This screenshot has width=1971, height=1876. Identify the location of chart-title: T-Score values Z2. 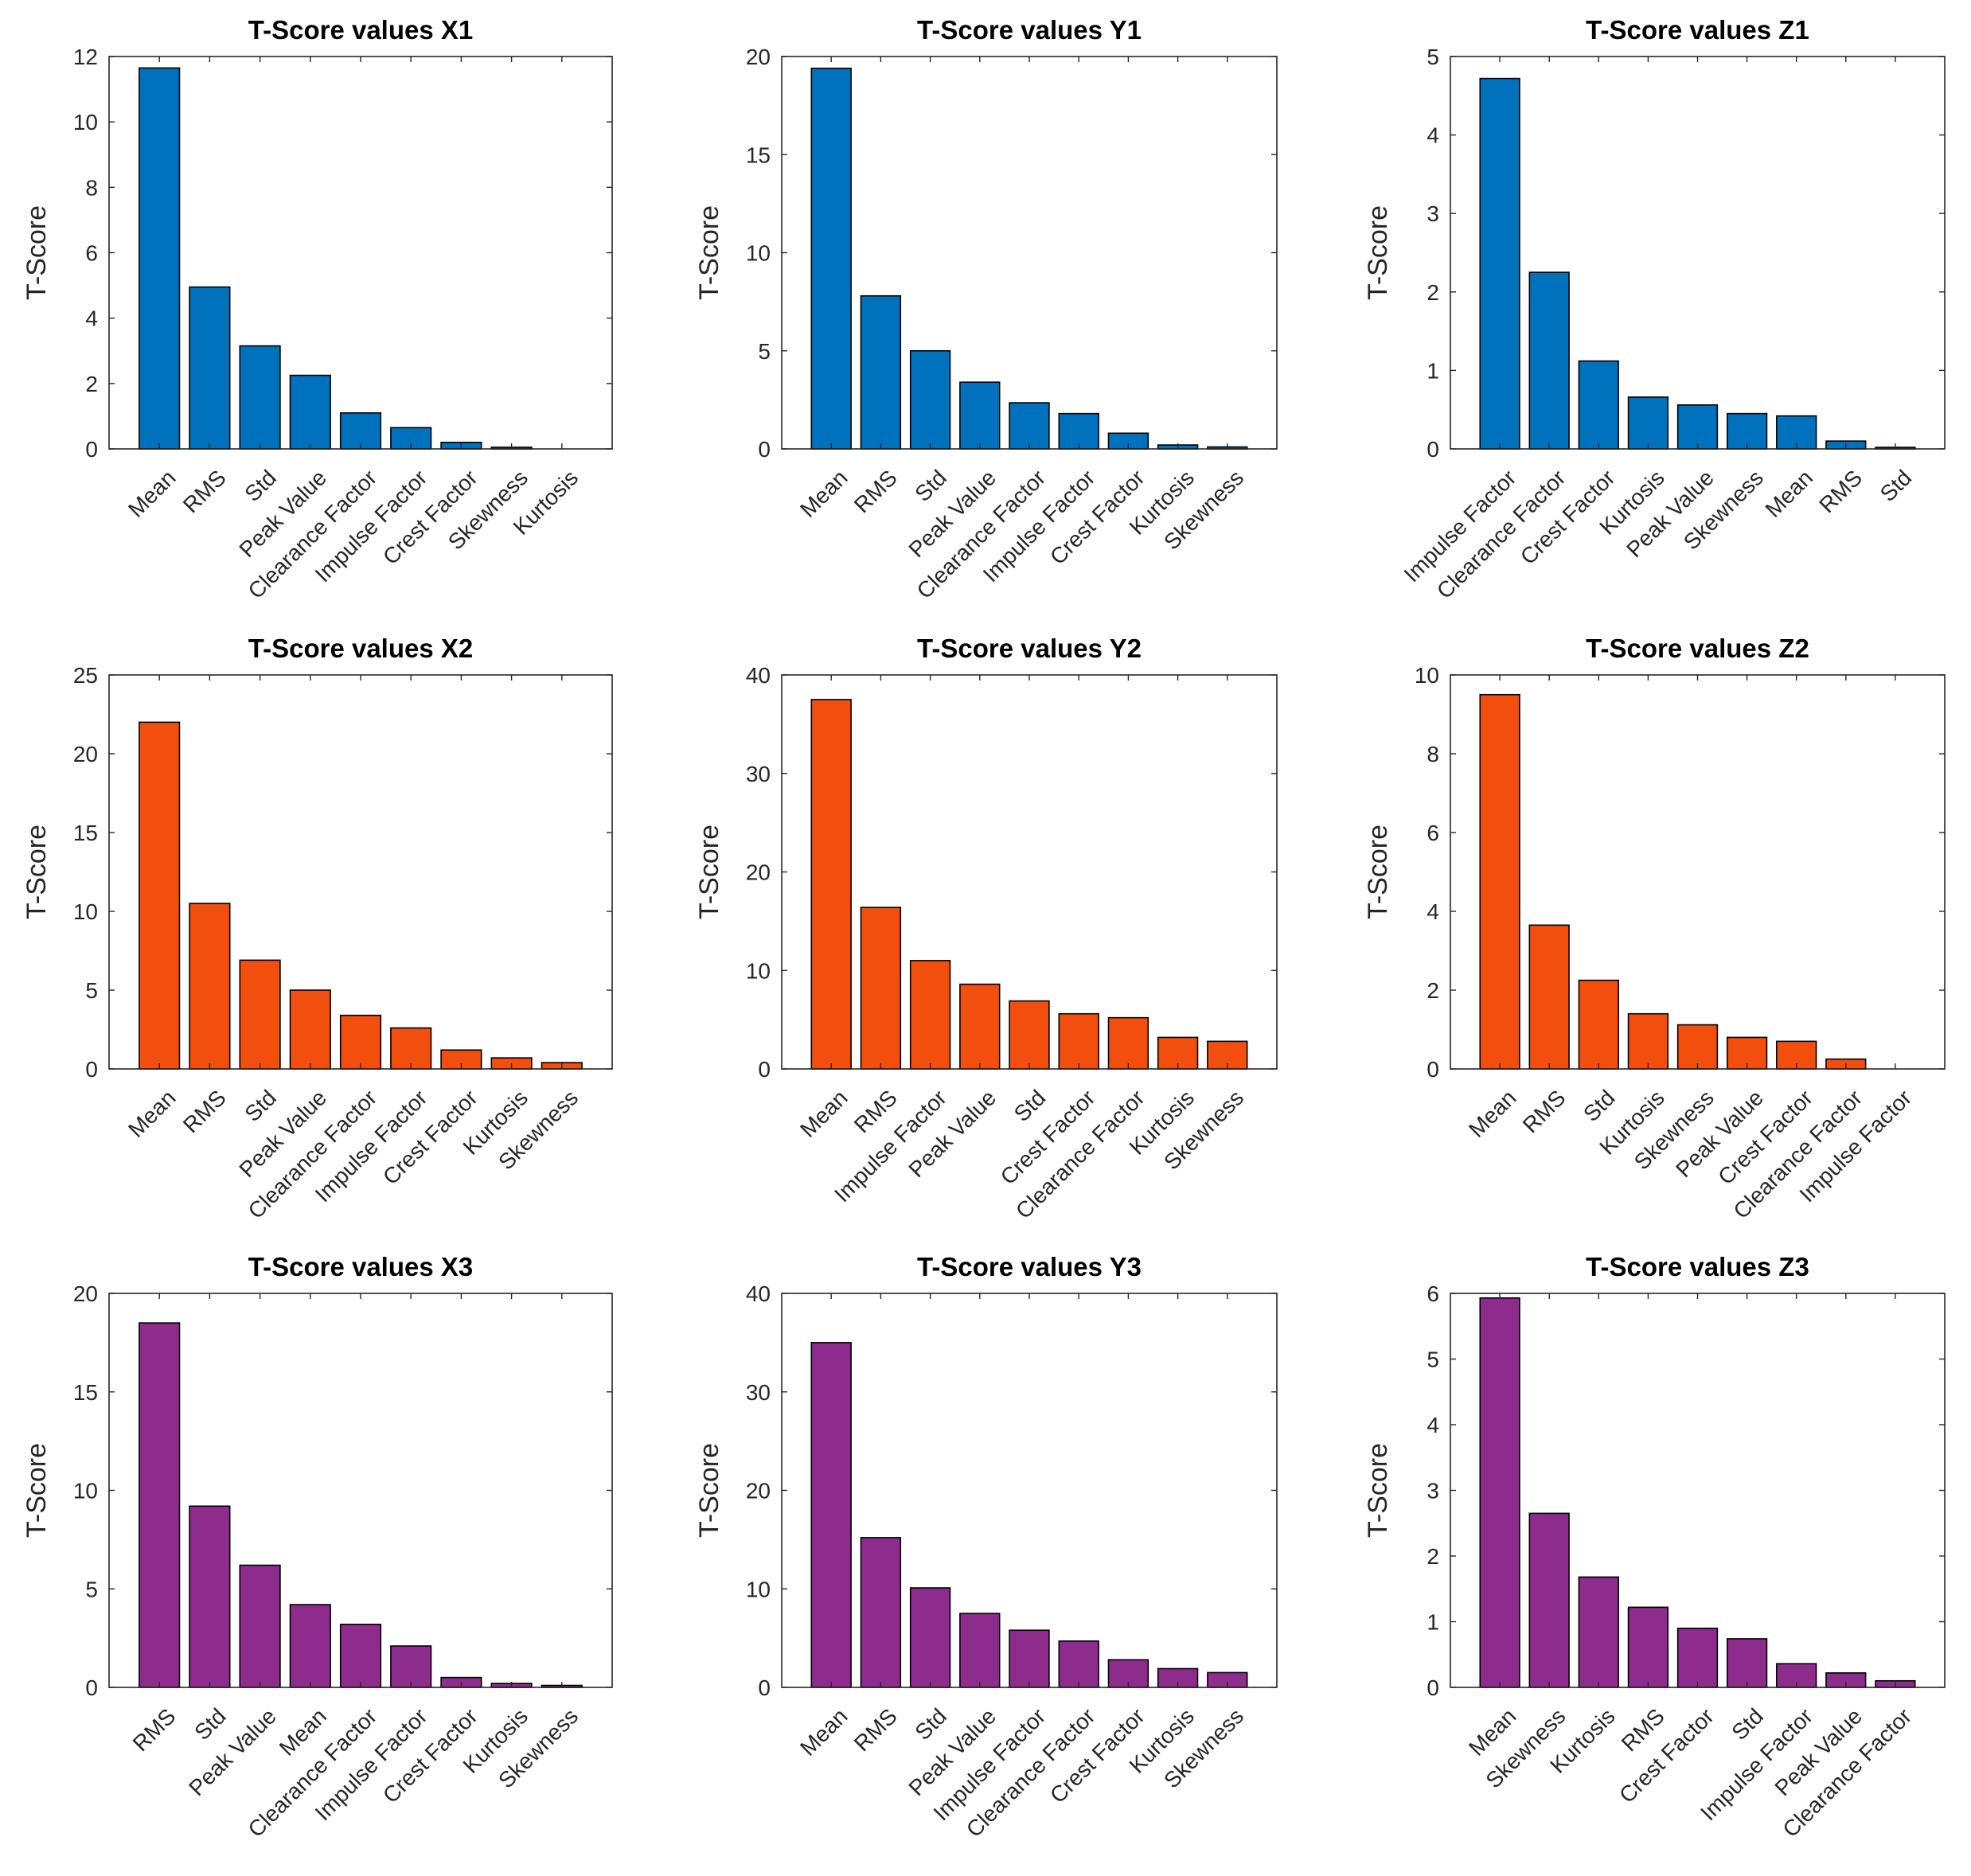
(1697, 648).